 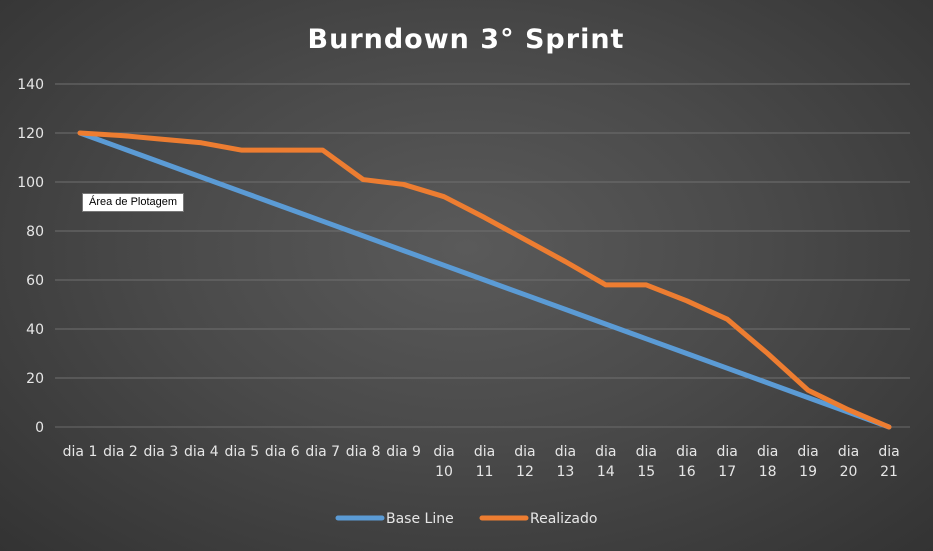 What do you see at coordinates (646, 462) in the screenshot?
I see `x-tick-label: dia 15` at bounding box center [646, 462].